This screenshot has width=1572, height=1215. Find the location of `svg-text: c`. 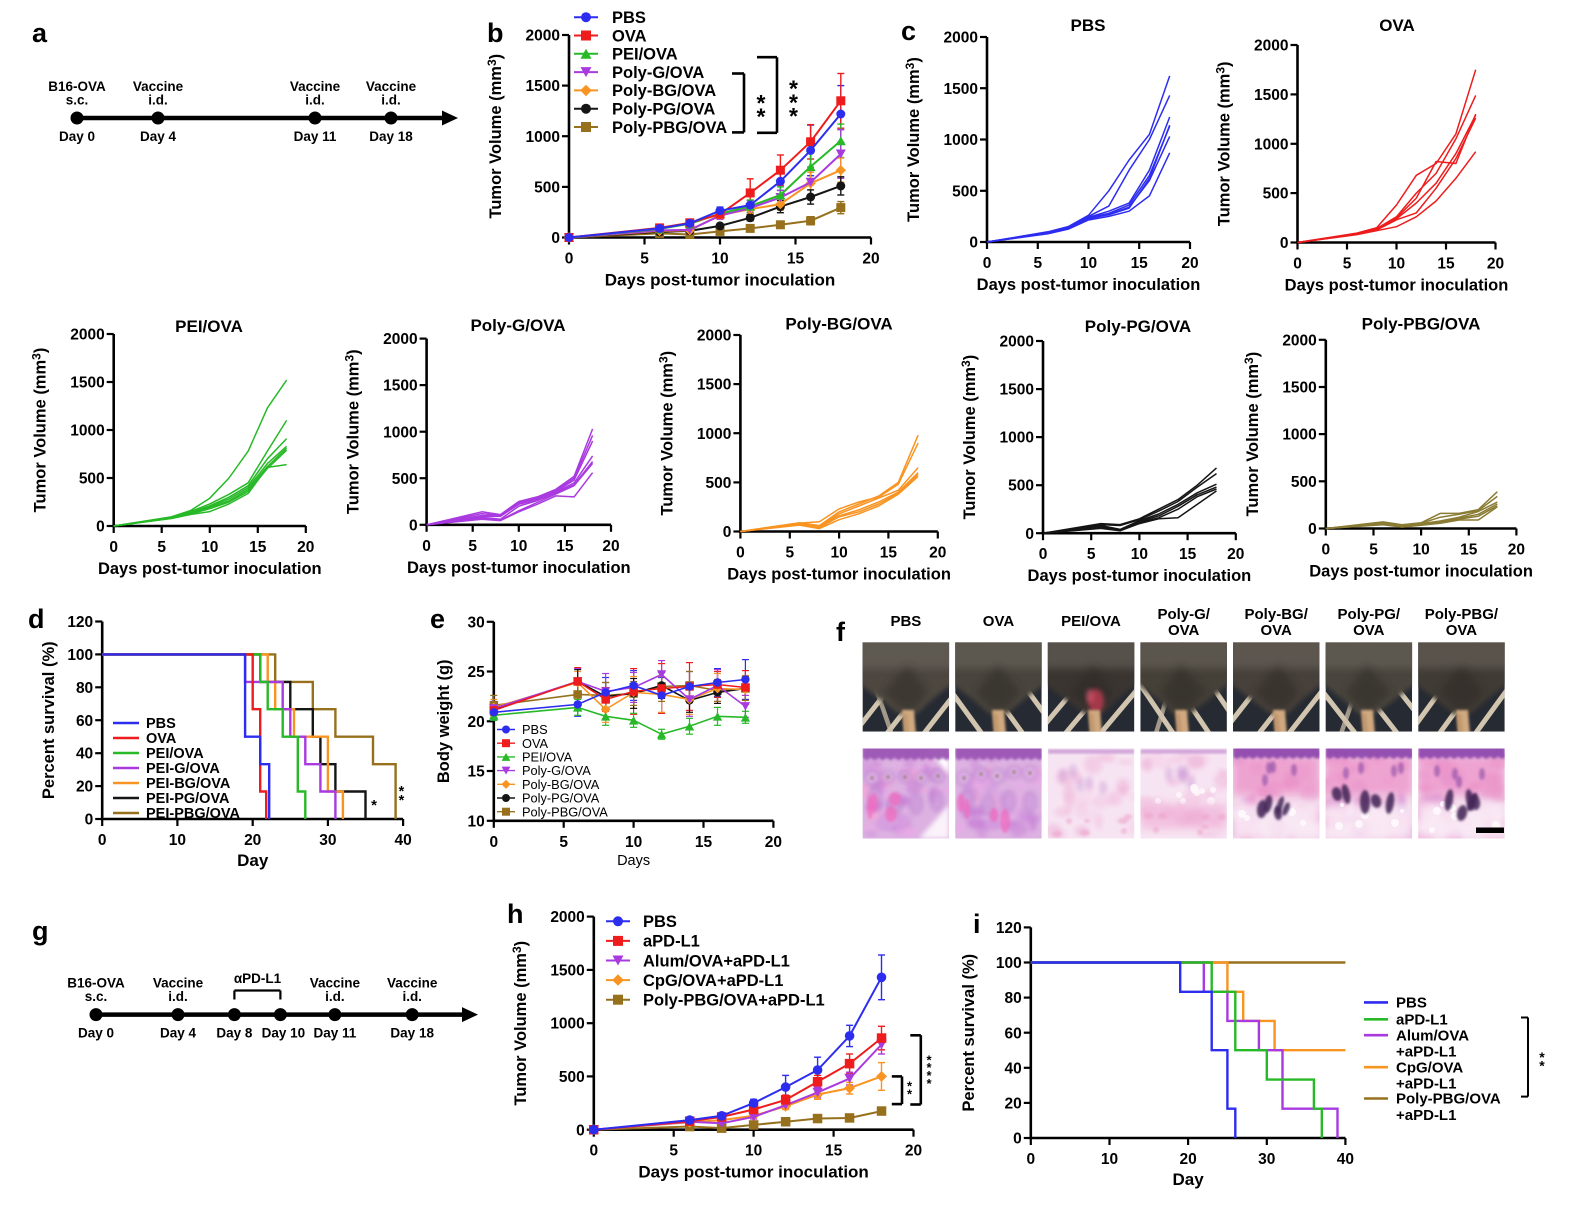

svg-text: c is located at coordinates (908, 31).